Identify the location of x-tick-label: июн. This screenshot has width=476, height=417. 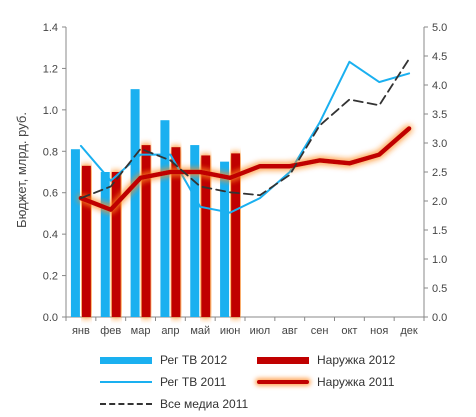
(230, 331).